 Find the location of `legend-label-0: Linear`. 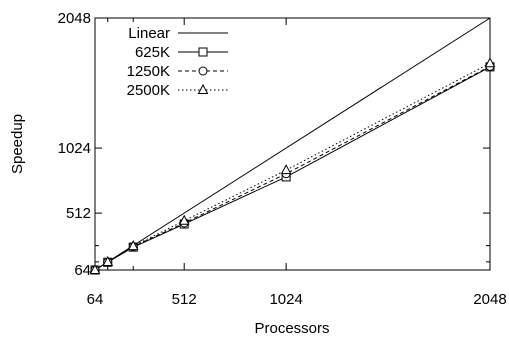

legend-label-0: Linear is located at coordinates (149, 33).